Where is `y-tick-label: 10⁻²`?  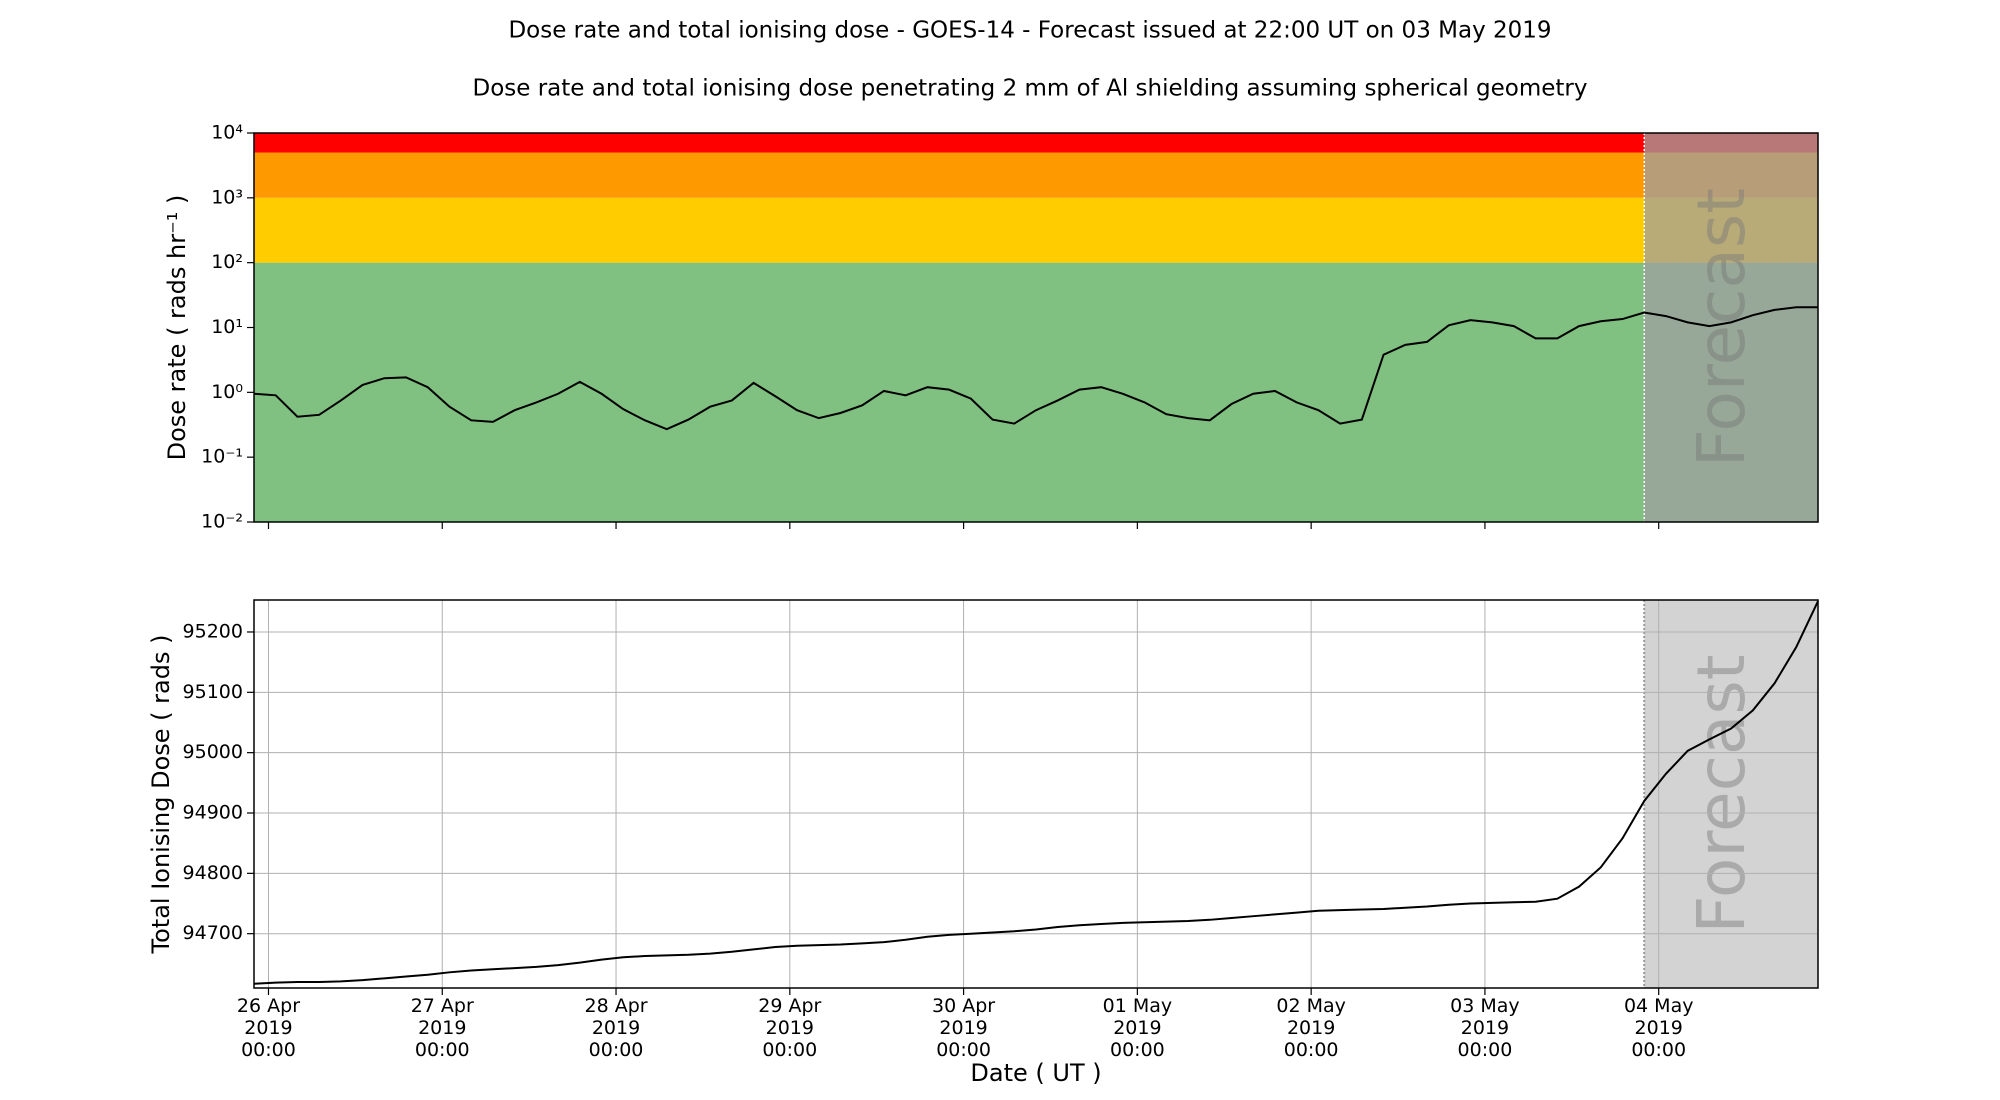 y-tick-label: 10⁻² is located at coordinates (222, 522).